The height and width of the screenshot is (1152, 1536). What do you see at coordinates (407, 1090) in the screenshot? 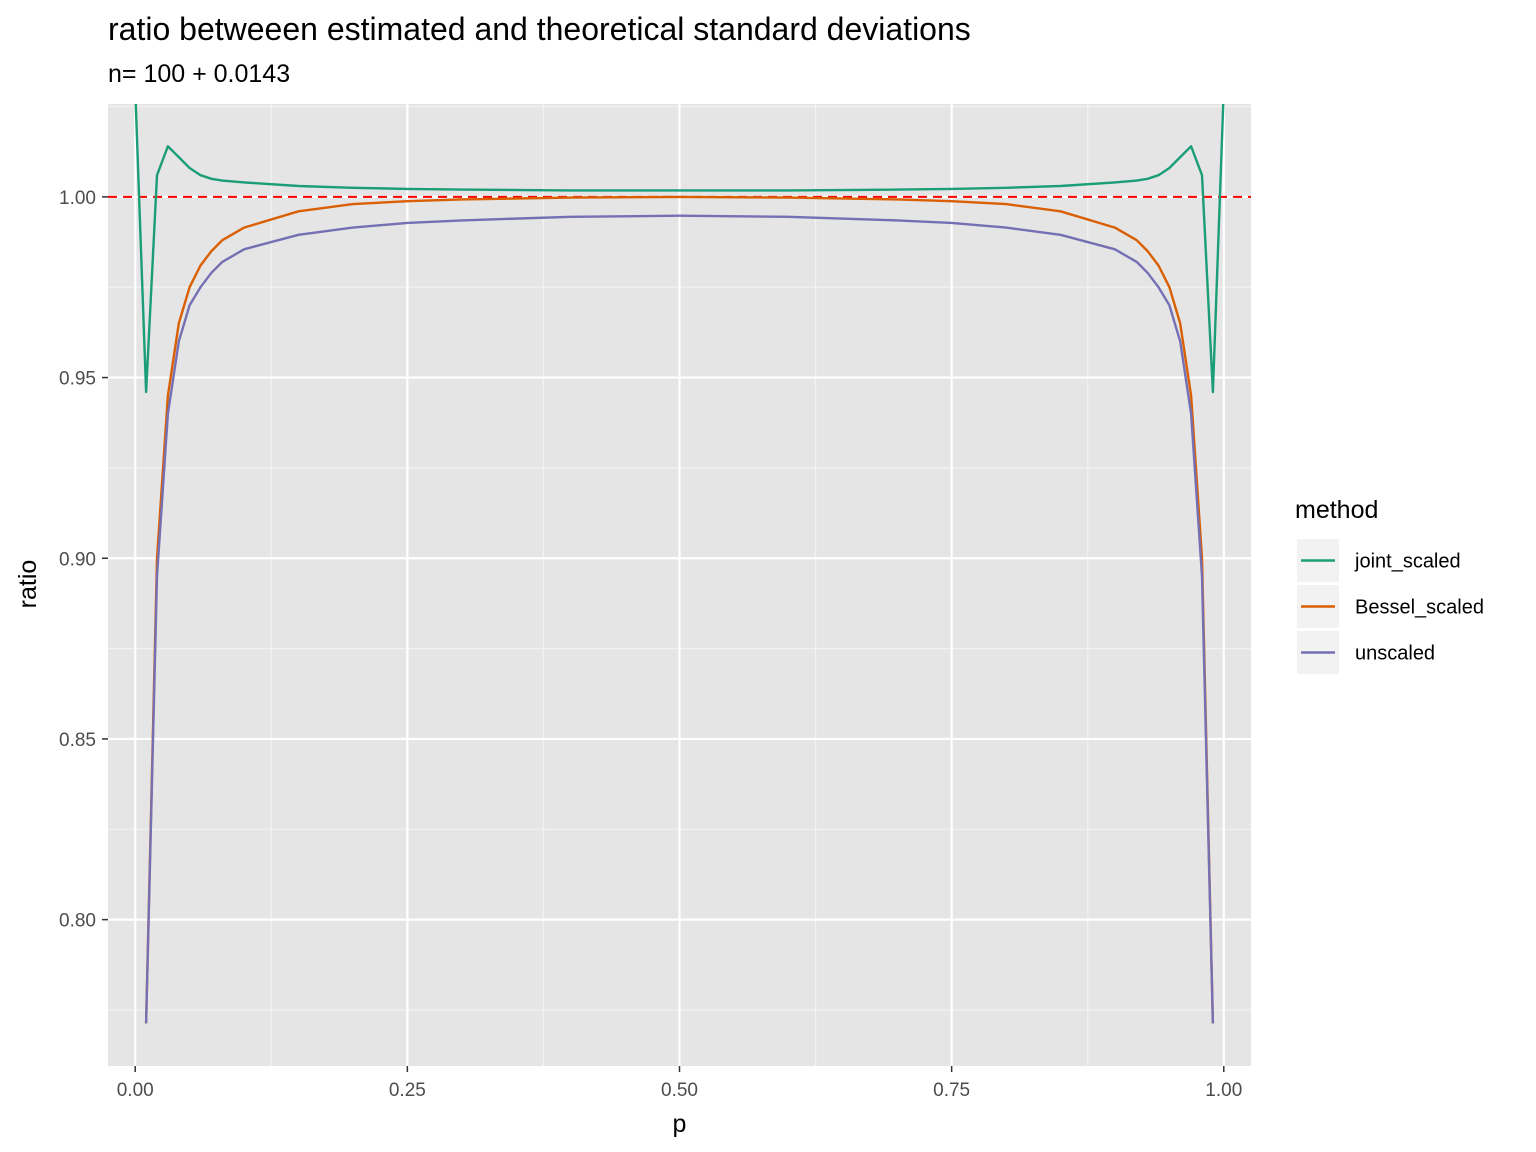
I see `x-tick-label: 0.25` at bounding box center [407, 1090].